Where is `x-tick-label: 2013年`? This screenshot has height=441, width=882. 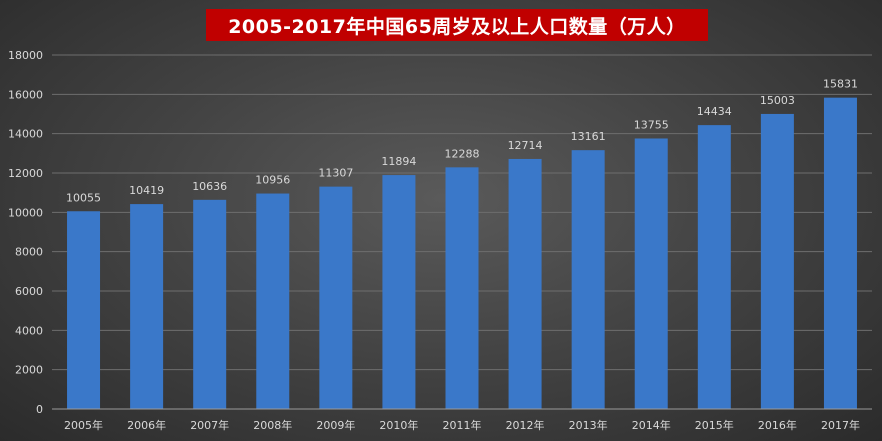 x-tick-label: 2013年 is located at coordinates (588, 425).